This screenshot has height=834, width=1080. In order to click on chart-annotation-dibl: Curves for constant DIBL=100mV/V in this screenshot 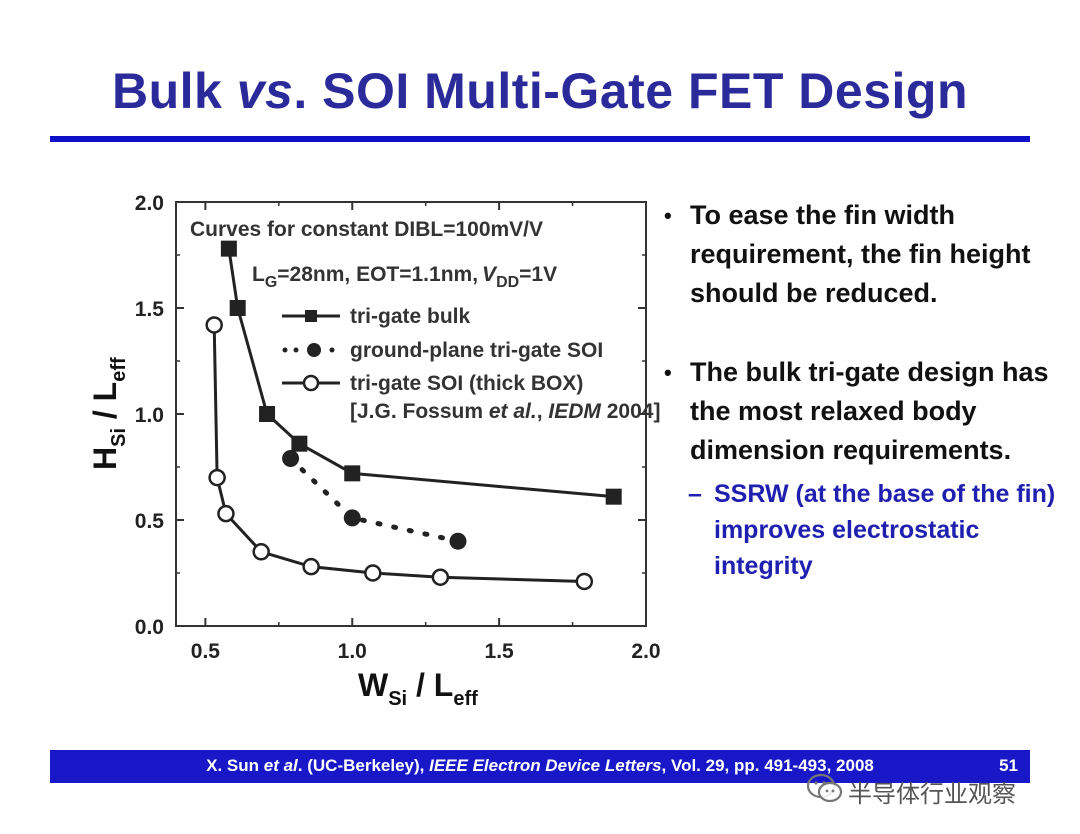, I will do `click(366, 229)`.